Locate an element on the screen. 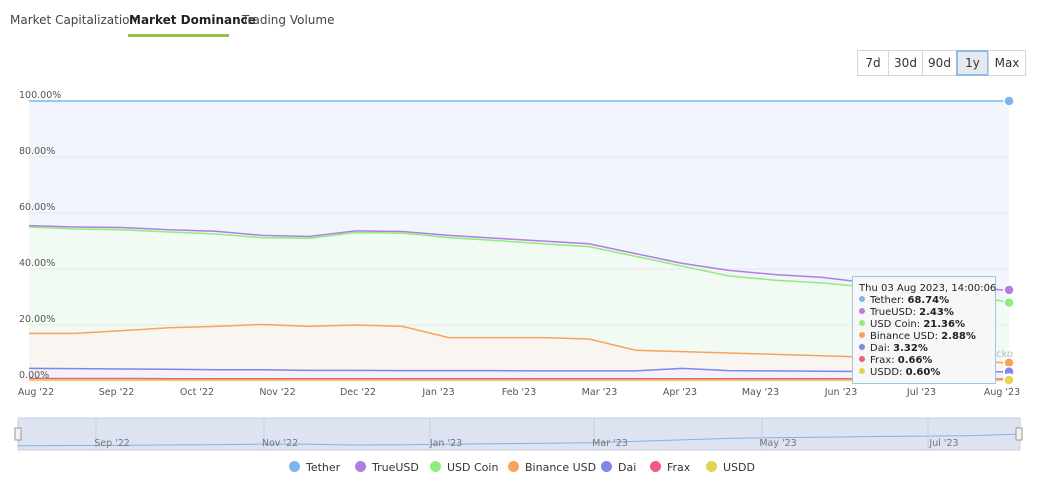 This screenshot has width=1041, height=483. legend-usdd-label: USDD is located at coordinates (739, 467).